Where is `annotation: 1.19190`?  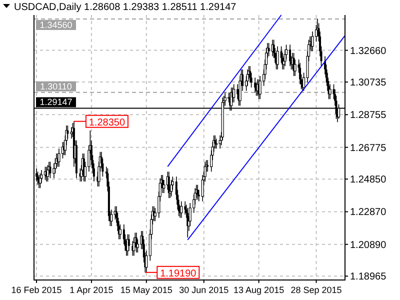 annotation: 1.19190 is located at coordinates (178, 274).